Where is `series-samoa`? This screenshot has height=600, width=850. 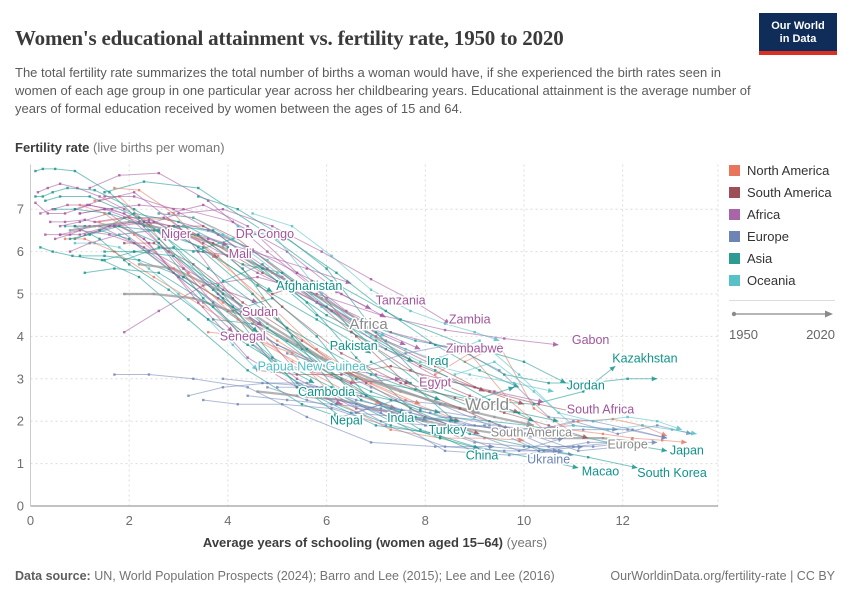
series-samoa is located at coordinates (375, 277).